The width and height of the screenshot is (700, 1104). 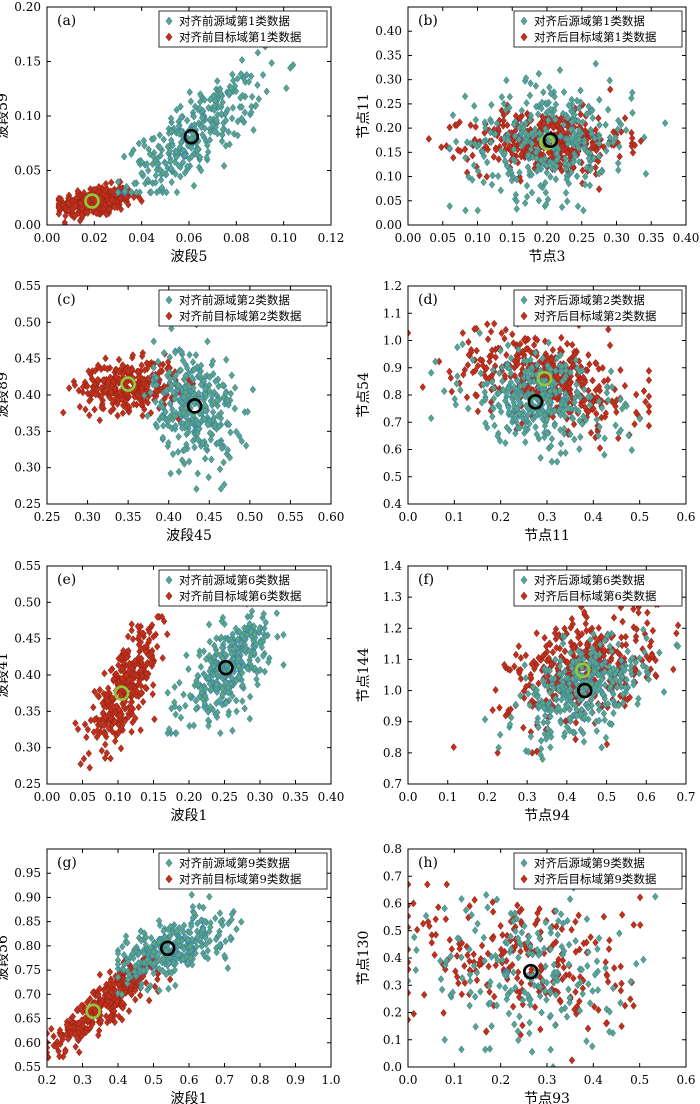 I want to click on x-tick-label: 0.05, so click(x=442, y=238).